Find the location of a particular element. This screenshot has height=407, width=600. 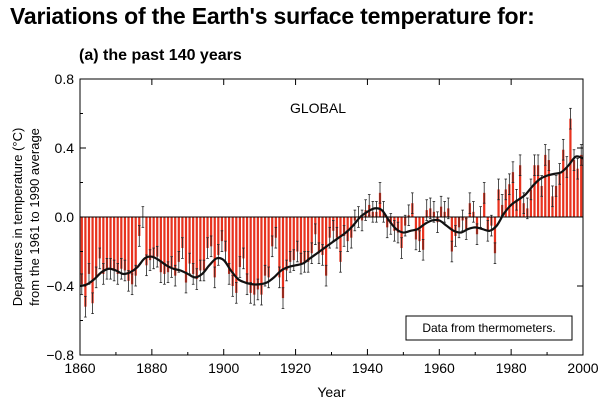

y-tick-label: 0.4 is located at coordinates (65, 148).